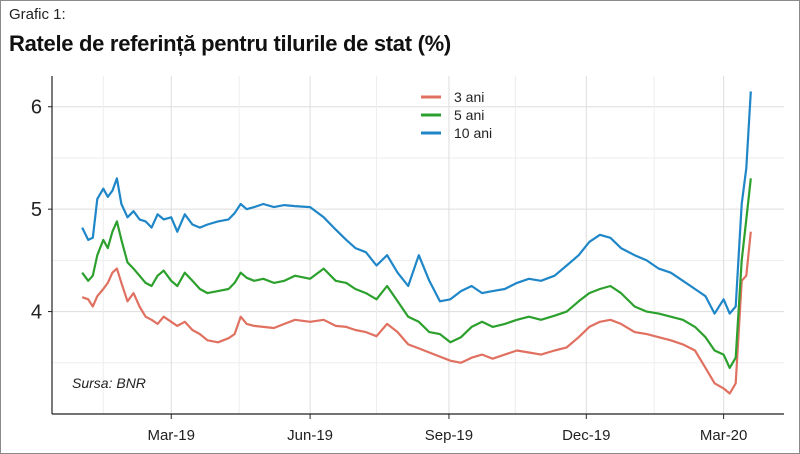 This screenshot has width=800, height=454. I want to click on legend-label-2: 10 ani, so click(473, 133).